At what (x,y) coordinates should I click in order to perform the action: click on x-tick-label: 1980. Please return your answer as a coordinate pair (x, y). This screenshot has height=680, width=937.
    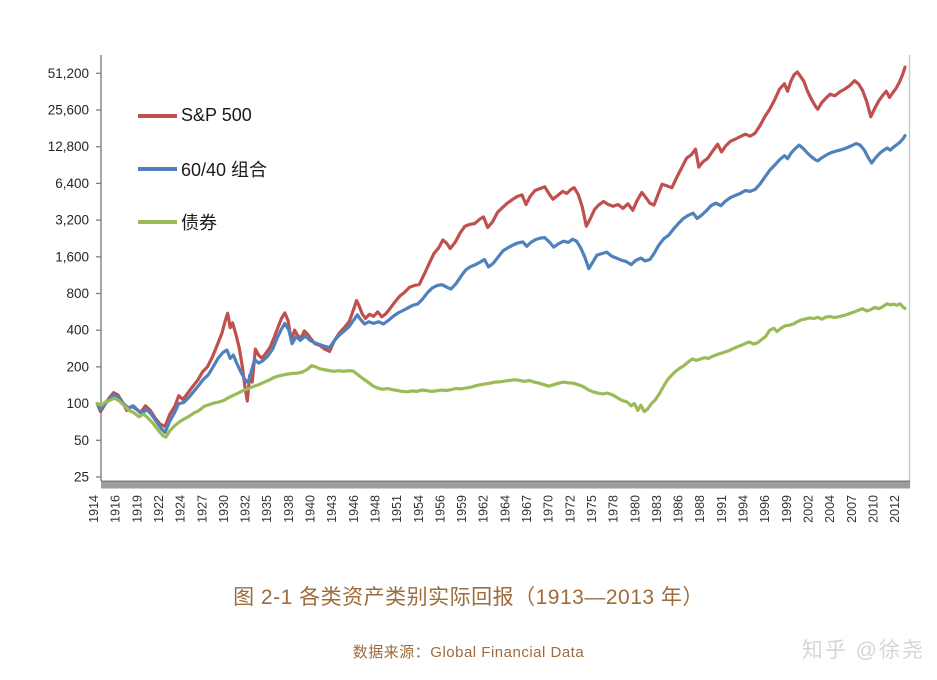
    Looking at the image, I should click on (635, 509).